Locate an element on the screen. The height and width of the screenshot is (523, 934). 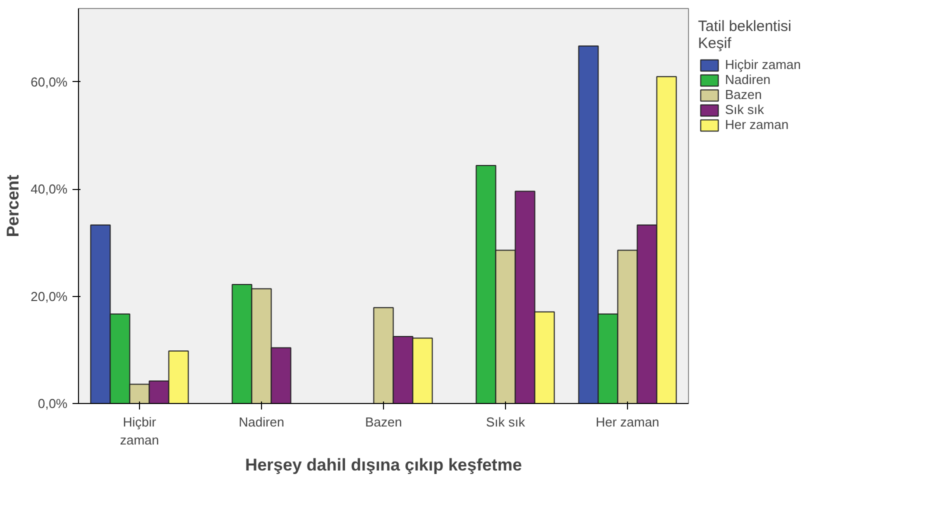
legend-label: Hiçbir zaman is located at coordinates (763, 64).